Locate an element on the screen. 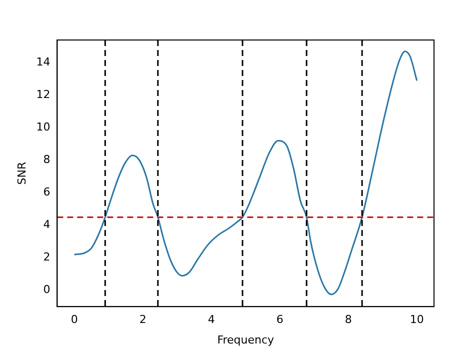  y-tick-label: 6 is located at coordinates (46, 192).